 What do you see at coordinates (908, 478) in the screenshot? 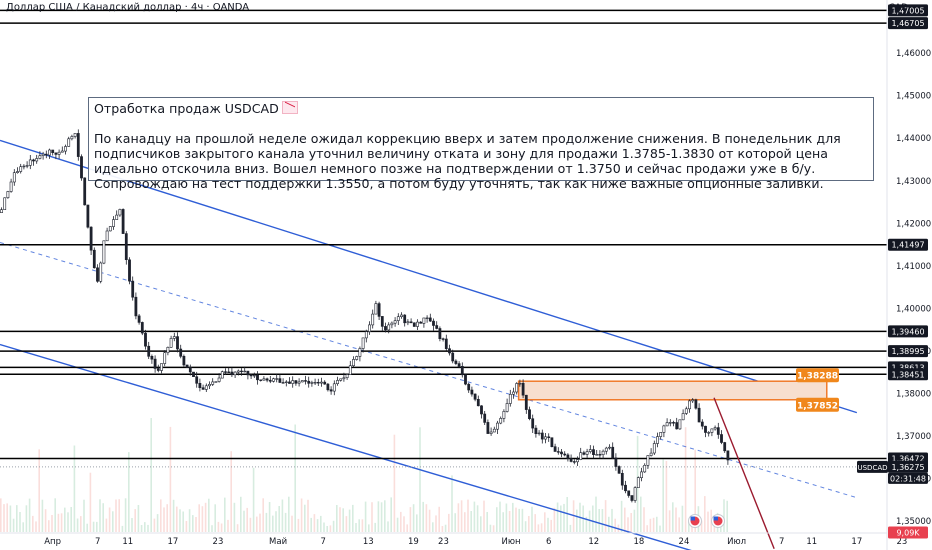
I see `countdown-bg` at bounding box center [908, 478].